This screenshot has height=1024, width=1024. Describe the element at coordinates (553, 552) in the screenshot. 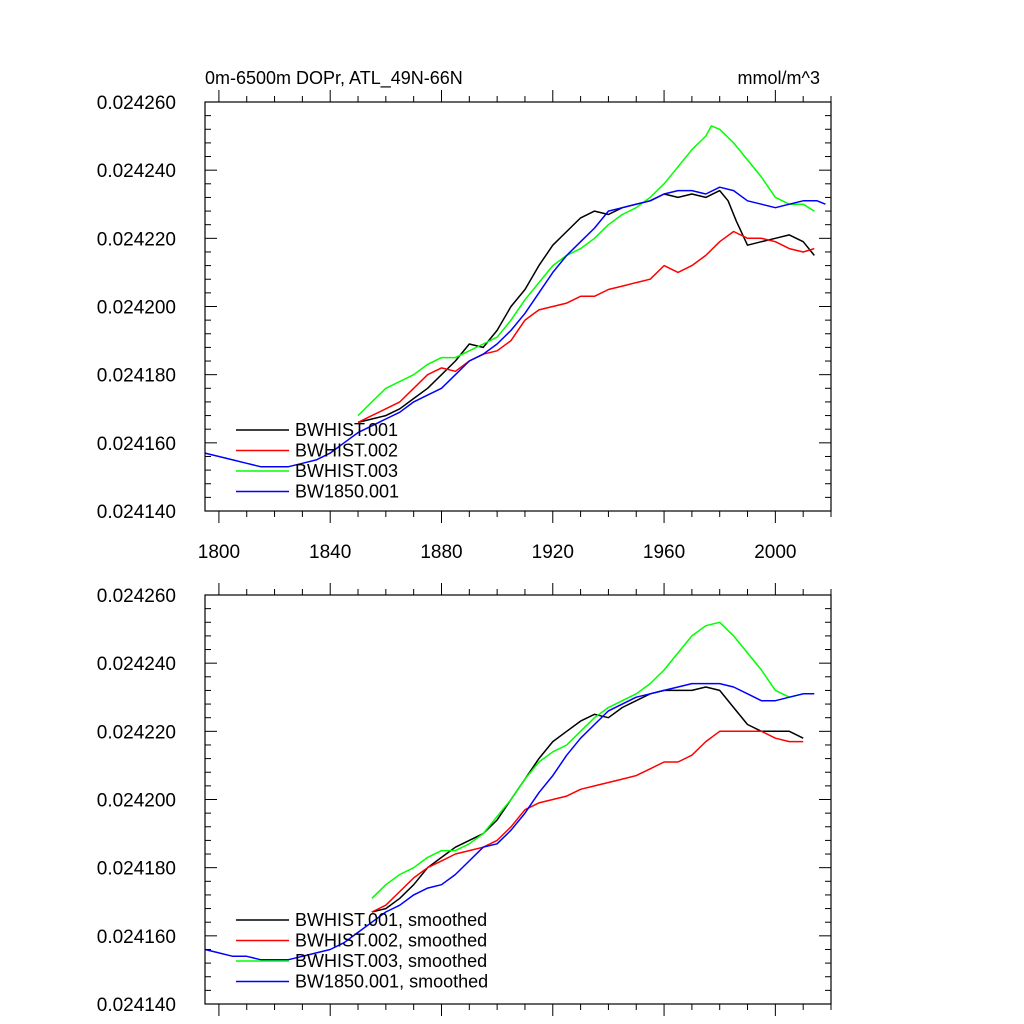

I see `x-tick-label: 1920` at that location.